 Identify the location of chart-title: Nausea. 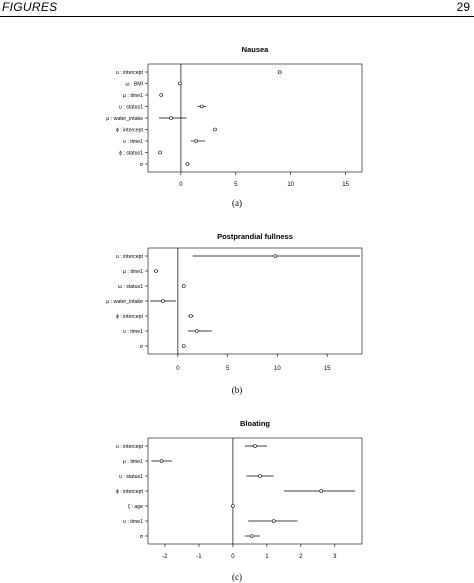
(256, 49).